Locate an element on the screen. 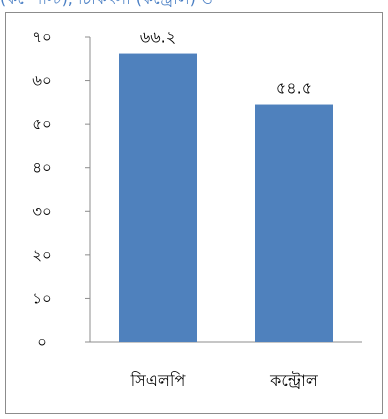 This screenshot has height=419, width=388. y-tick-label: ১০ is located at coordinates (42, 298).